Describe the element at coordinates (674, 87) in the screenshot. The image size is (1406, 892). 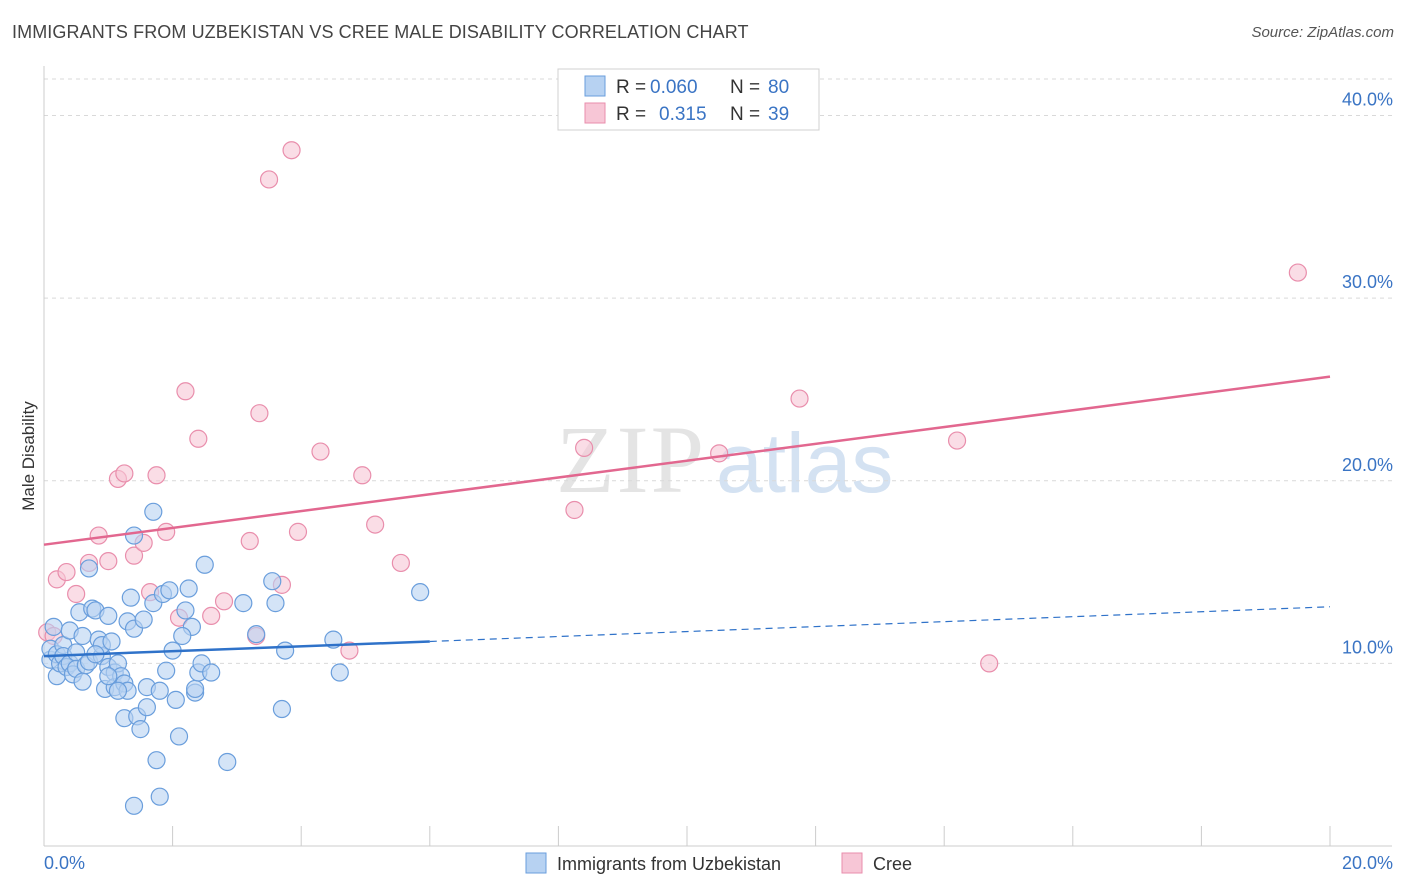
I see `stats-r-value-1: 0.060` at that location.